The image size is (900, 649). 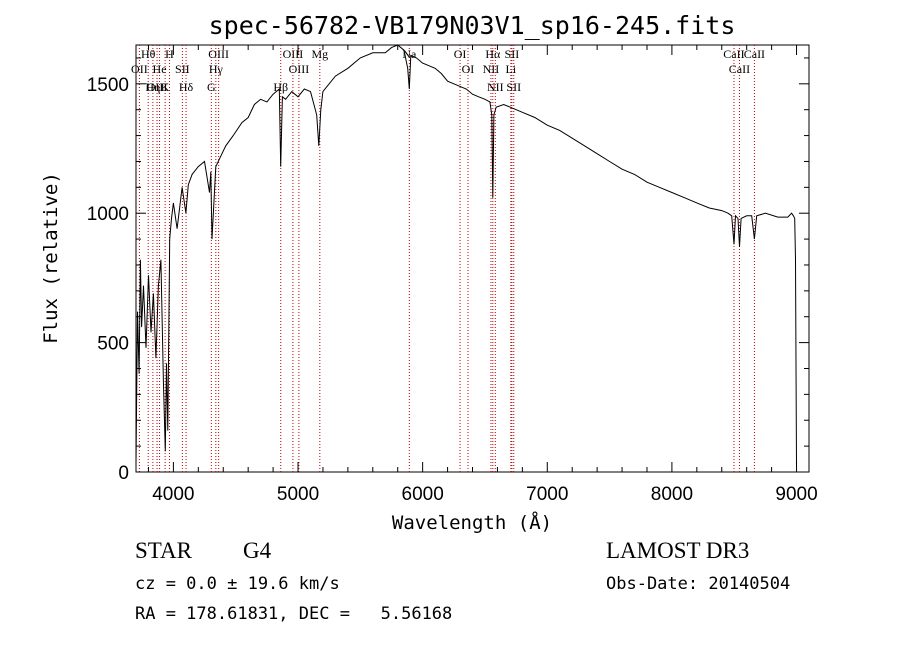 What do you see at coordinates (257, 550) in the screenshot?
I see `object-subclass: G4` at bounding box center [257, 550].